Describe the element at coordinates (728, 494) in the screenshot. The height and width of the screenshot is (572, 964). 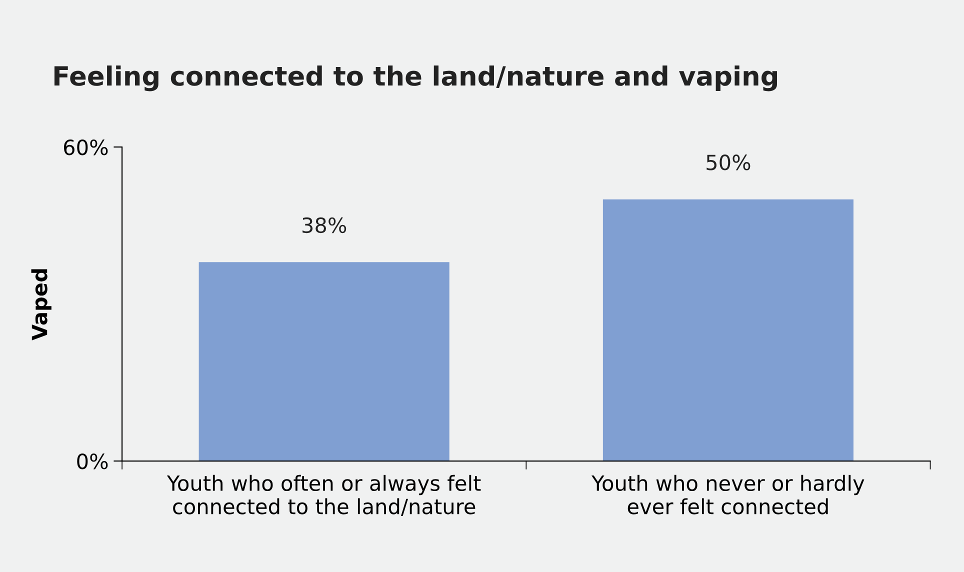
I see `x-tick-label: Youth who never or hardly ever felt connected` at that location.